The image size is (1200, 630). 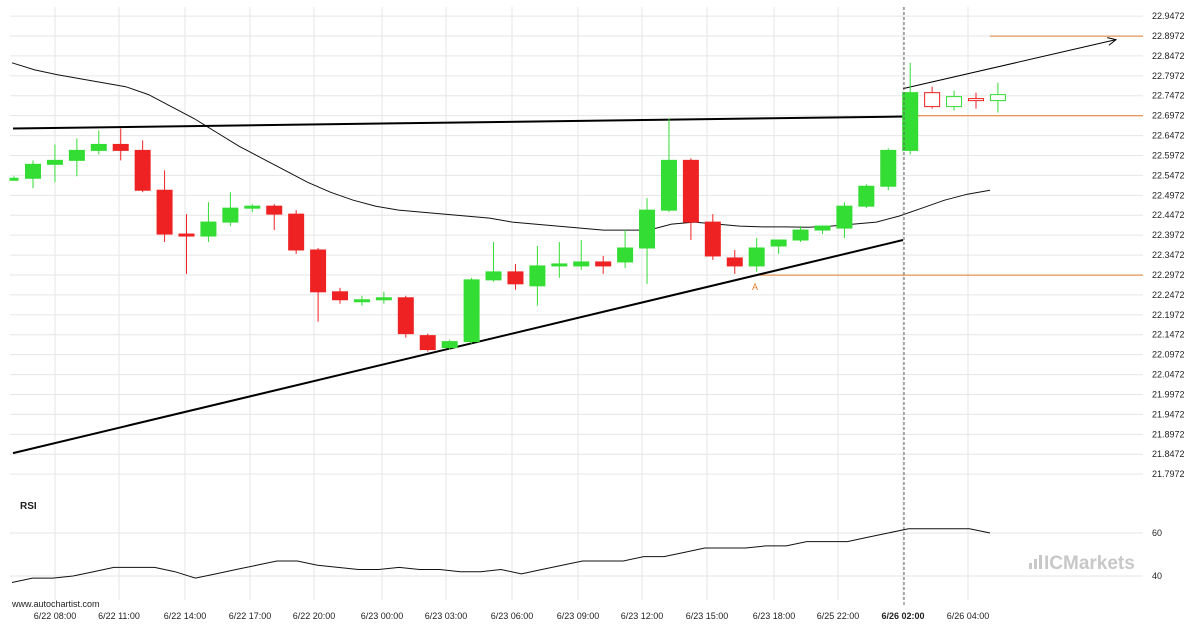 I want to click on y-tick-label: 22.3972, so click(x=1168, y=235).